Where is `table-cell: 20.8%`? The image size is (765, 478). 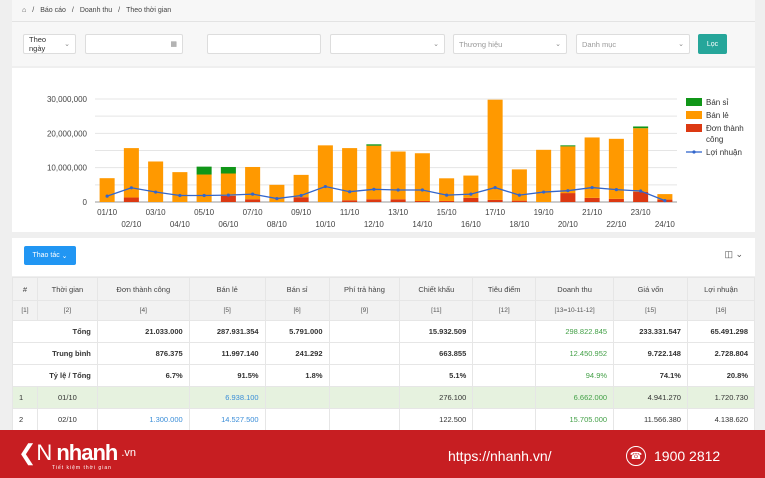
table-cell: 20.8% is located at coordinates (721, 375).